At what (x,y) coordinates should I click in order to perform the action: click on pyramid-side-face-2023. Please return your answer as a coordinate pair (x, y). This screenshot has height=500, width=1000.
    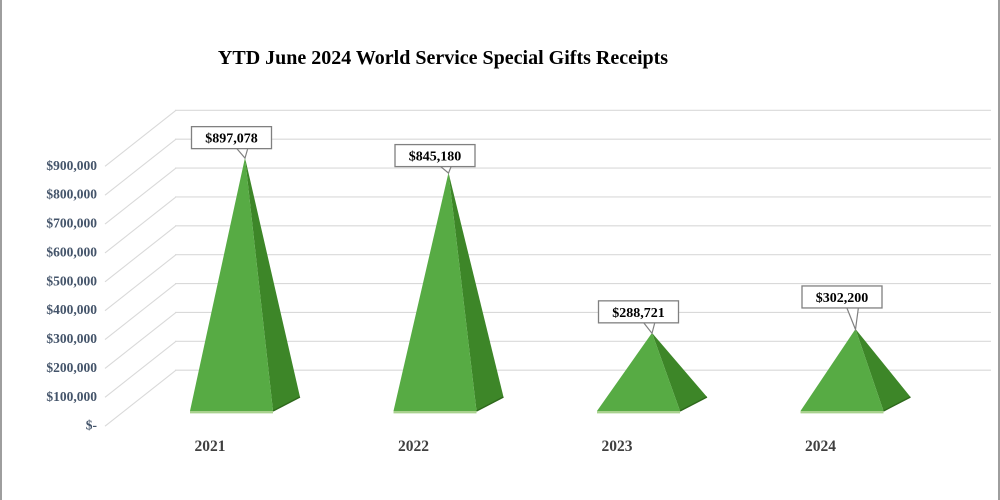
    Looking at the image, I should click on (679, 371).